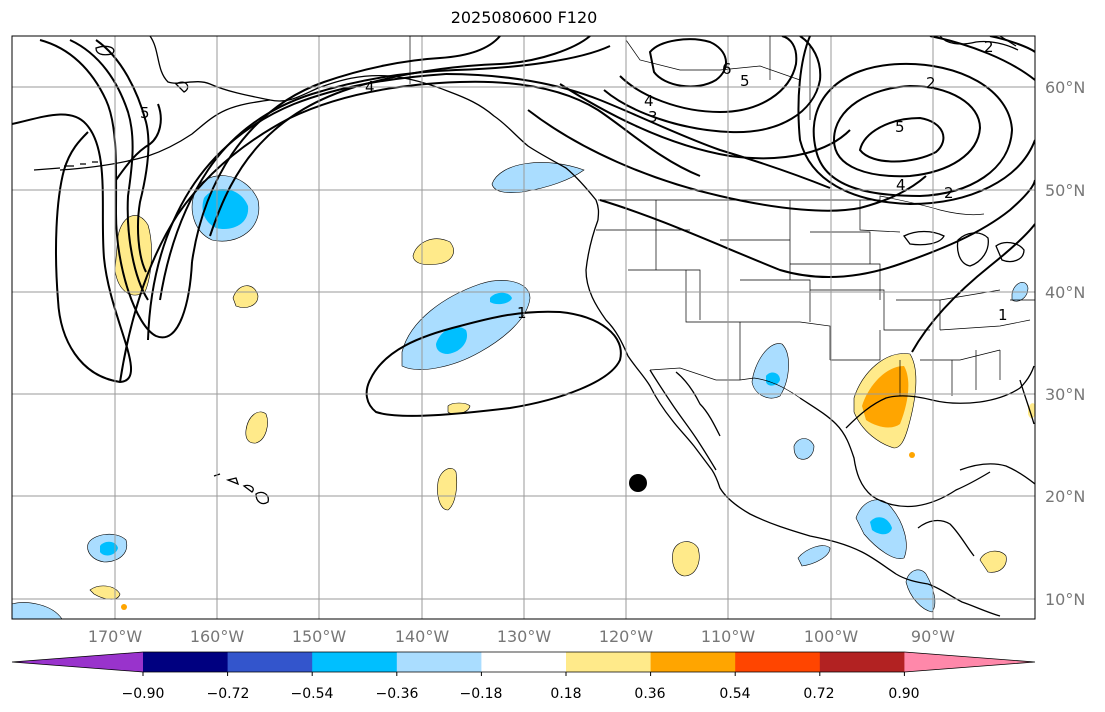  I want to click on lat-label: 50°N, so click(1065, 190).